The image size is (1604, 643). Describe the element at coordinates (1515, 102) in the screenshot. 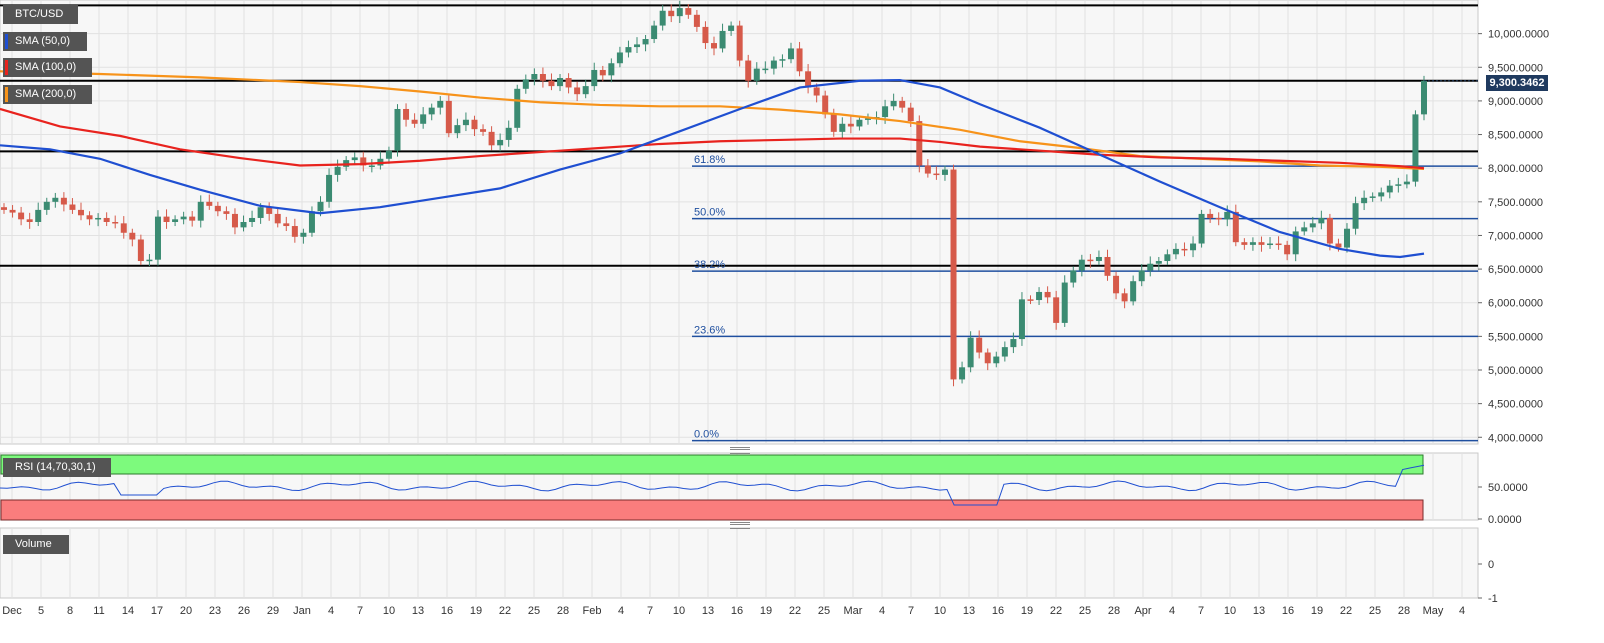

I see `price-tick-label: 9,000.0000` at that location.